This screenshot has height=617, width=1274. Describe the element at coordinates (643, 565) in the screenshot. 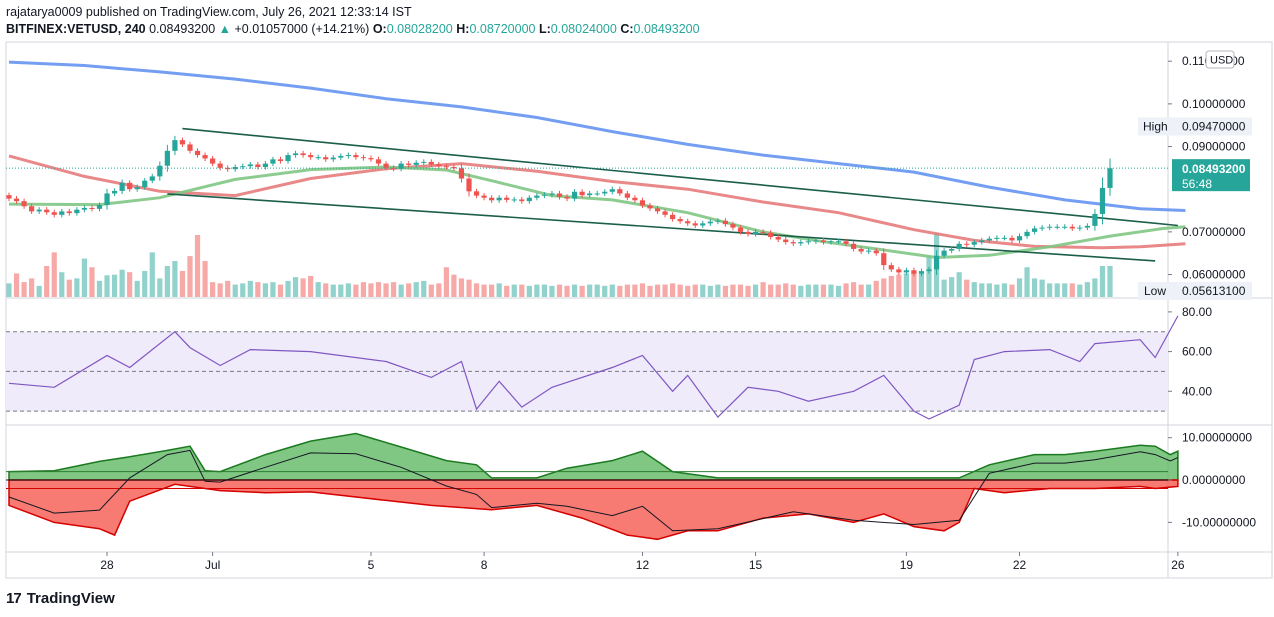

I see `time-tick-label: 12` at that location.